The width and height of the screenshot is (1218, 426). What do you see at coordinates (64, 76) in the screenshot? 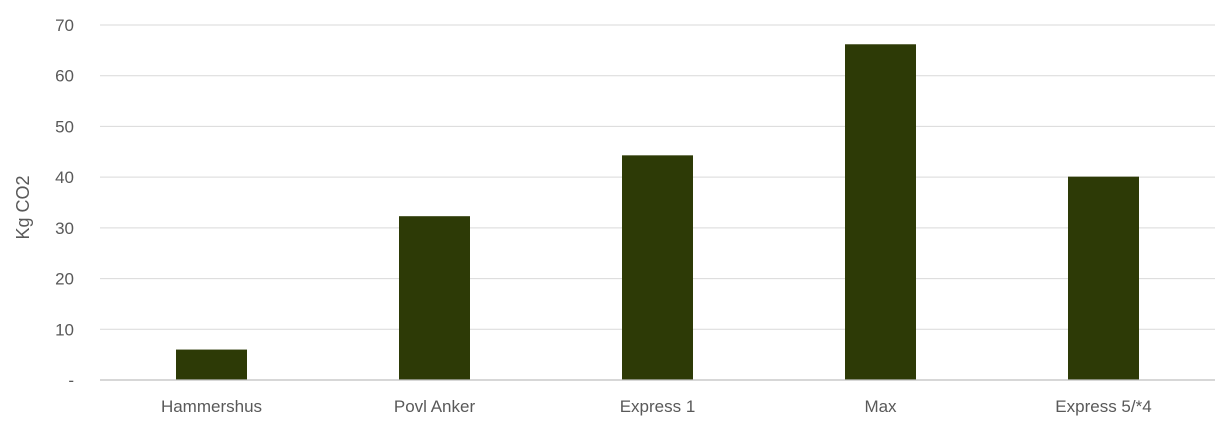
I see `y-tick-label: 60` at bounding box center [64, 76].